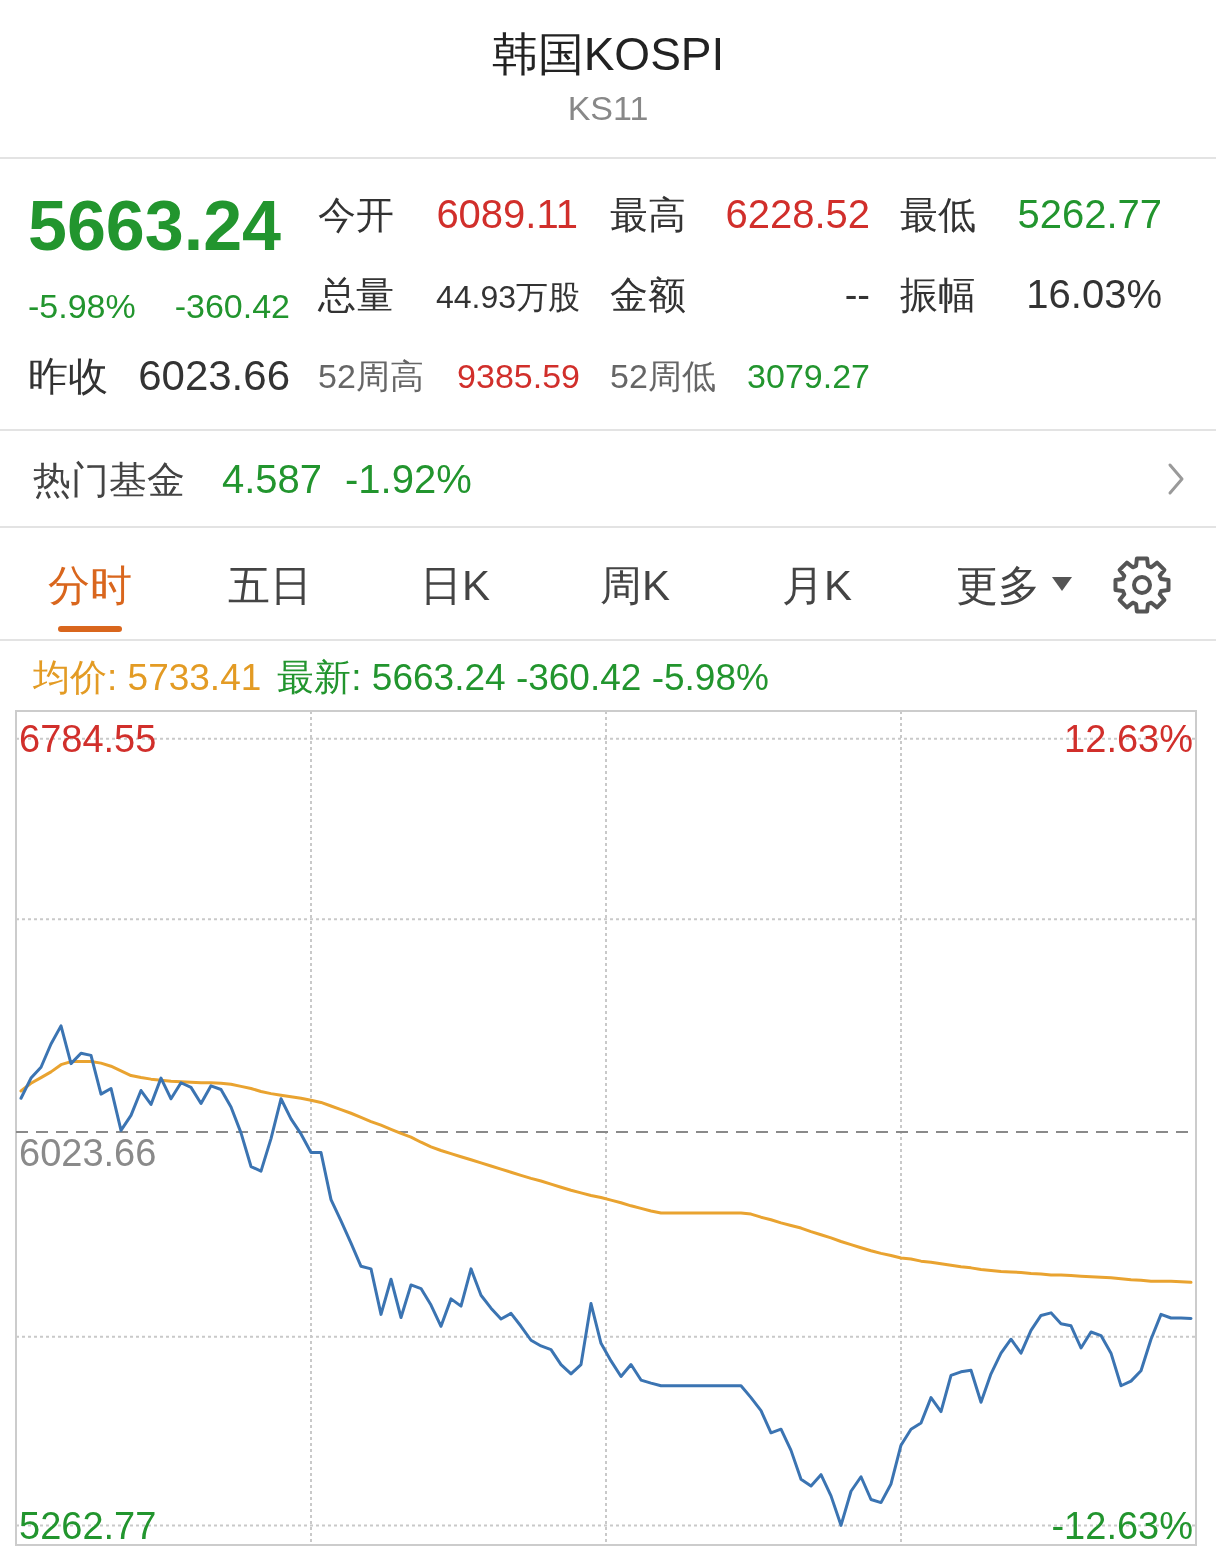 The height and width of the screenshot is (1553, 1216). I want to click on y-tick-label: 6784.55, so click(88, 739).